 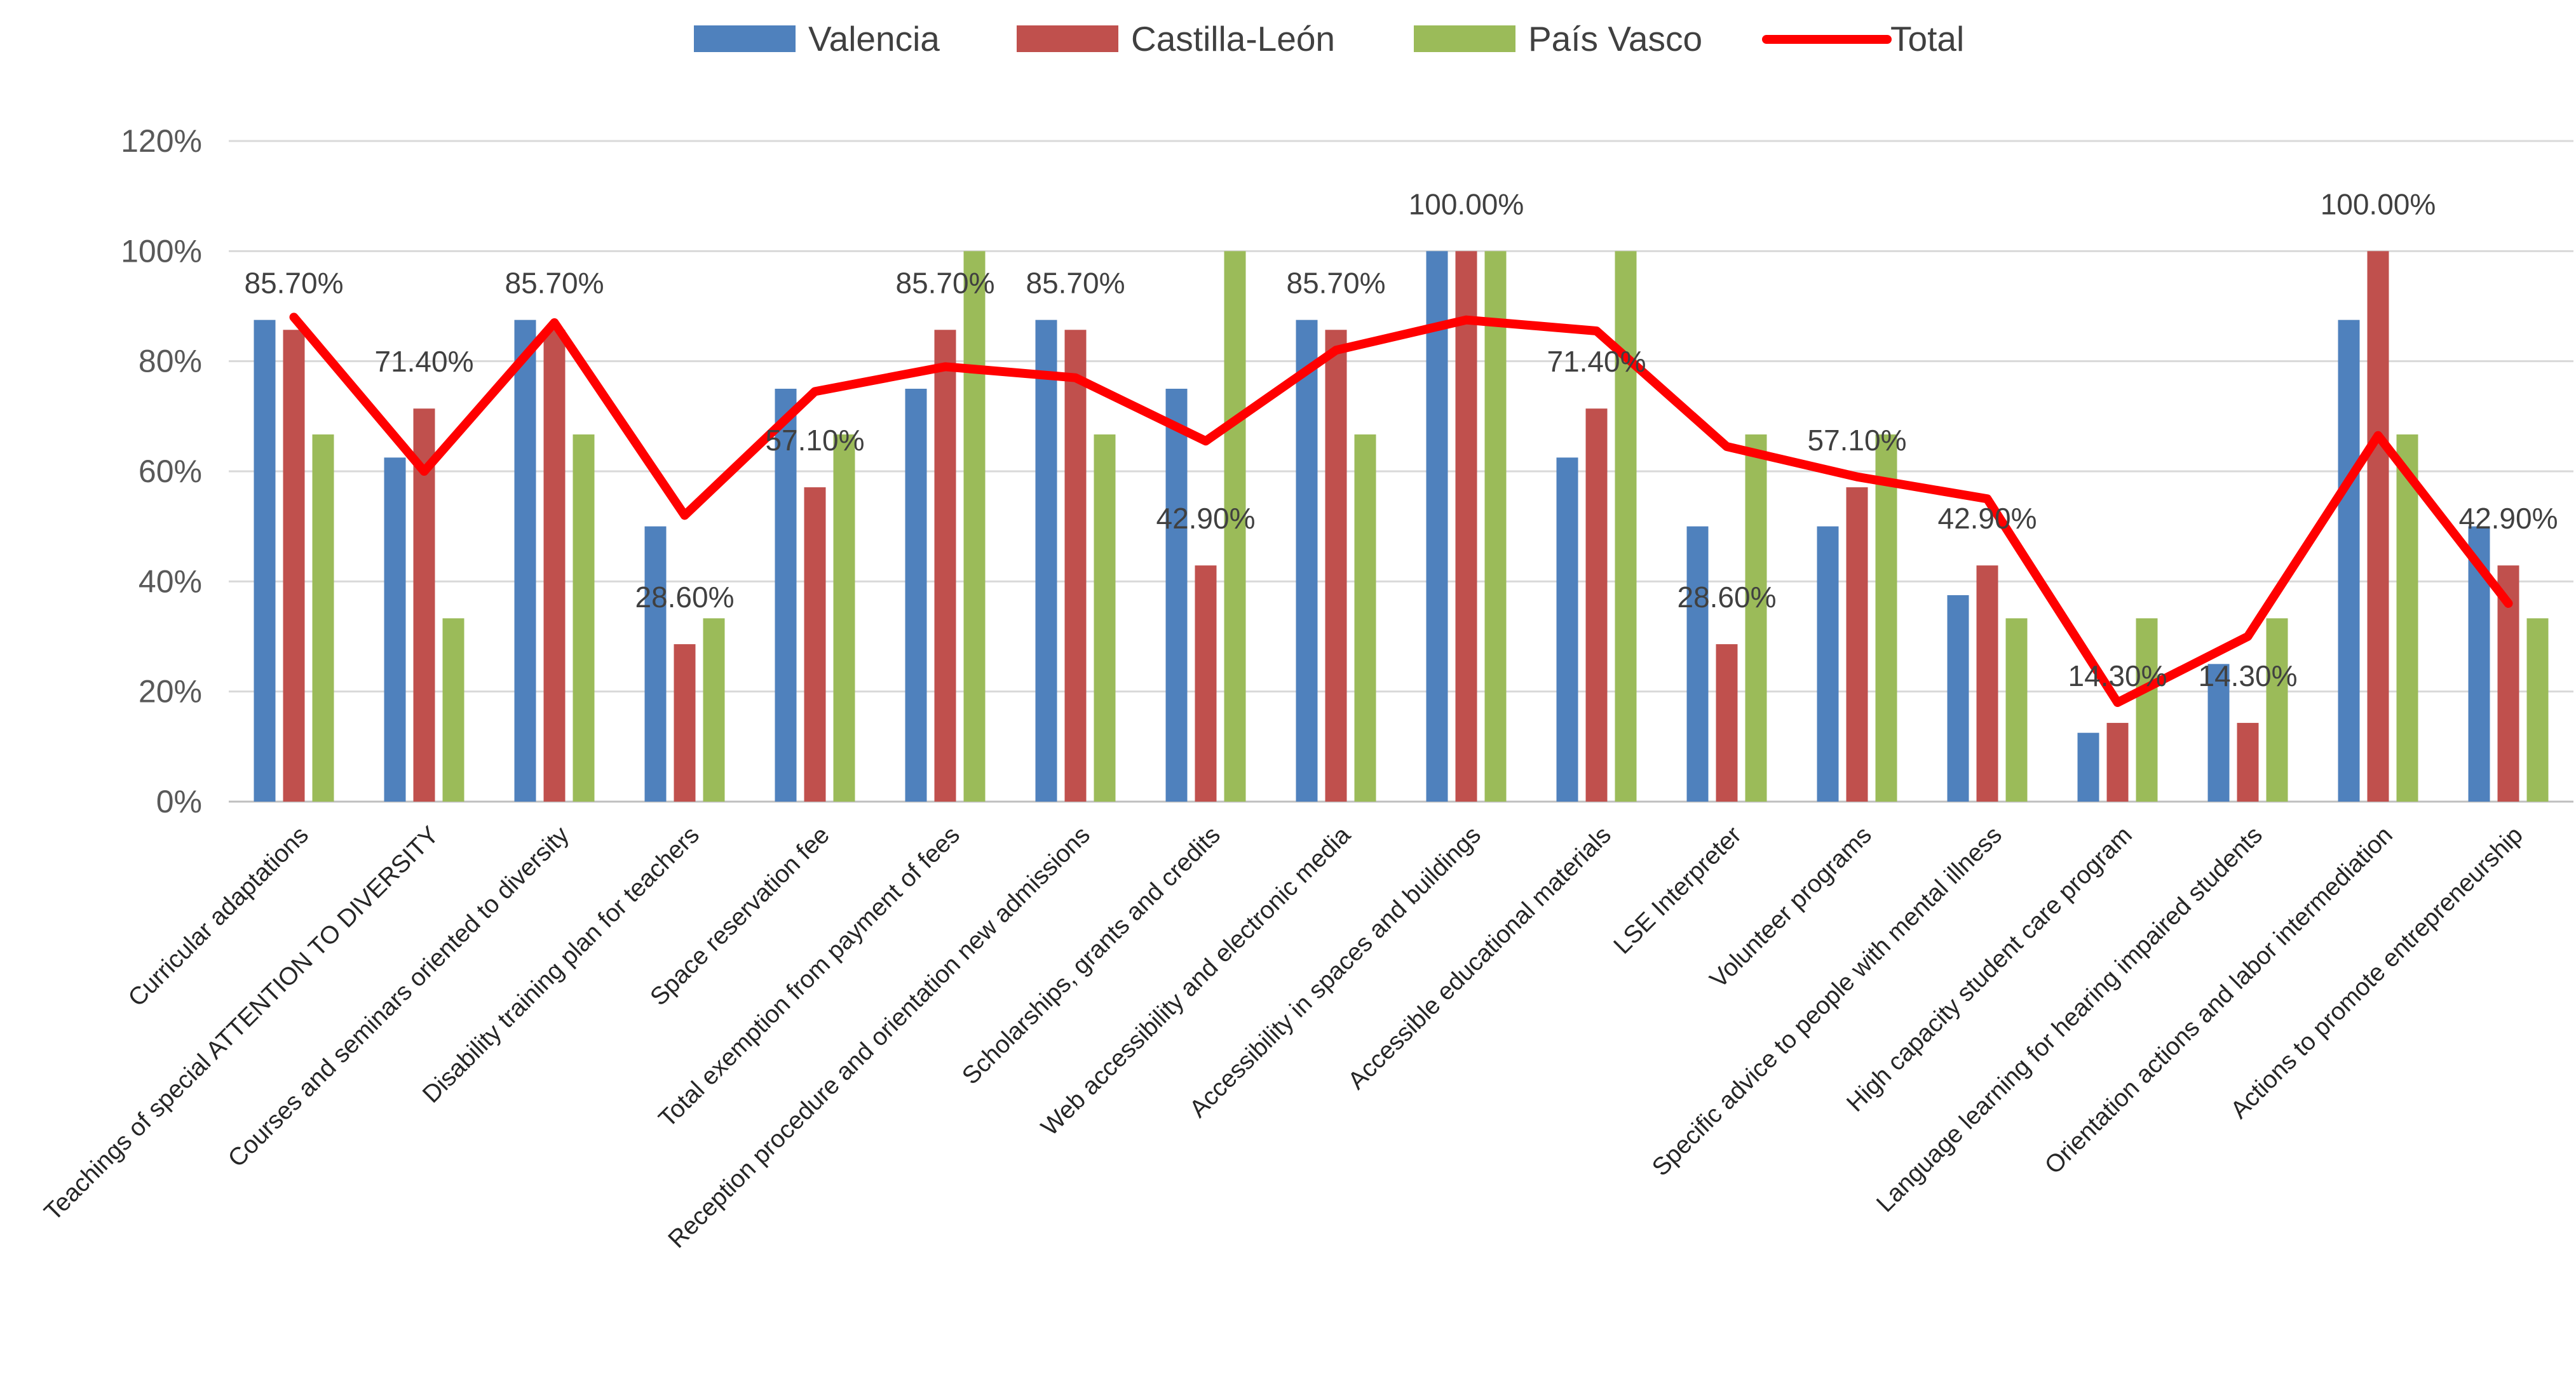 I want to click on legend-item-pais-vasco: País Vasco, so click(x=1558, y=39).